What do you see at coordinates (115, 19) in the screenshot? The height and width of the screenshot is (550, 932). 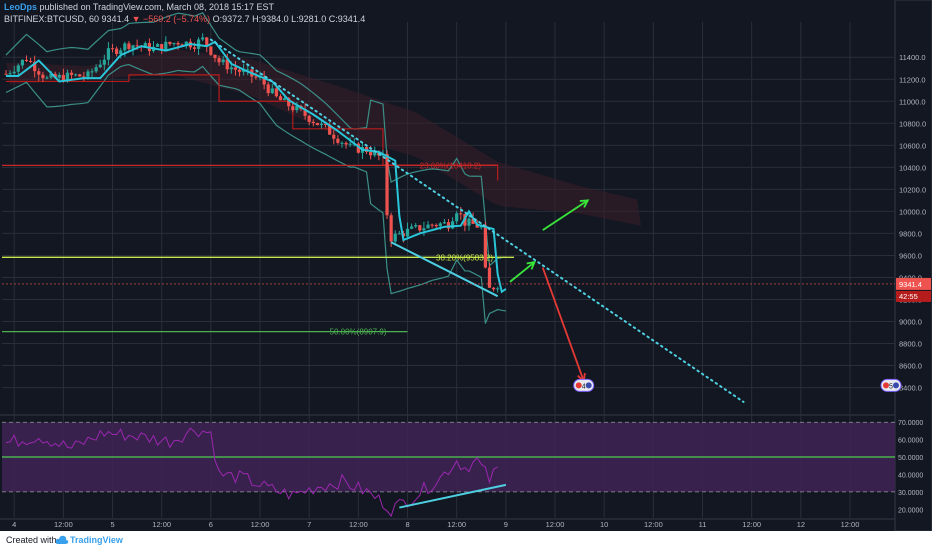 I see `last-price: 9341.4` at bounding box center [115, 19].